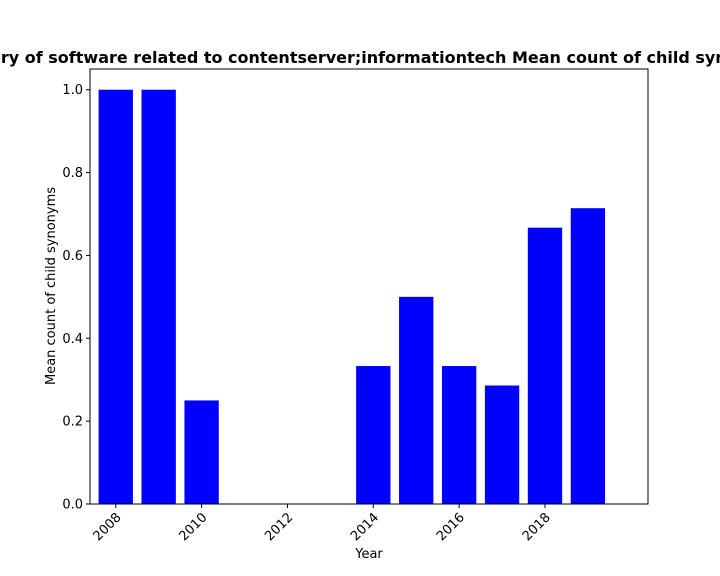  Describe the element at coordinates (451, 527) in the screenshot. I see `x-tick-label: 2016` at that location.